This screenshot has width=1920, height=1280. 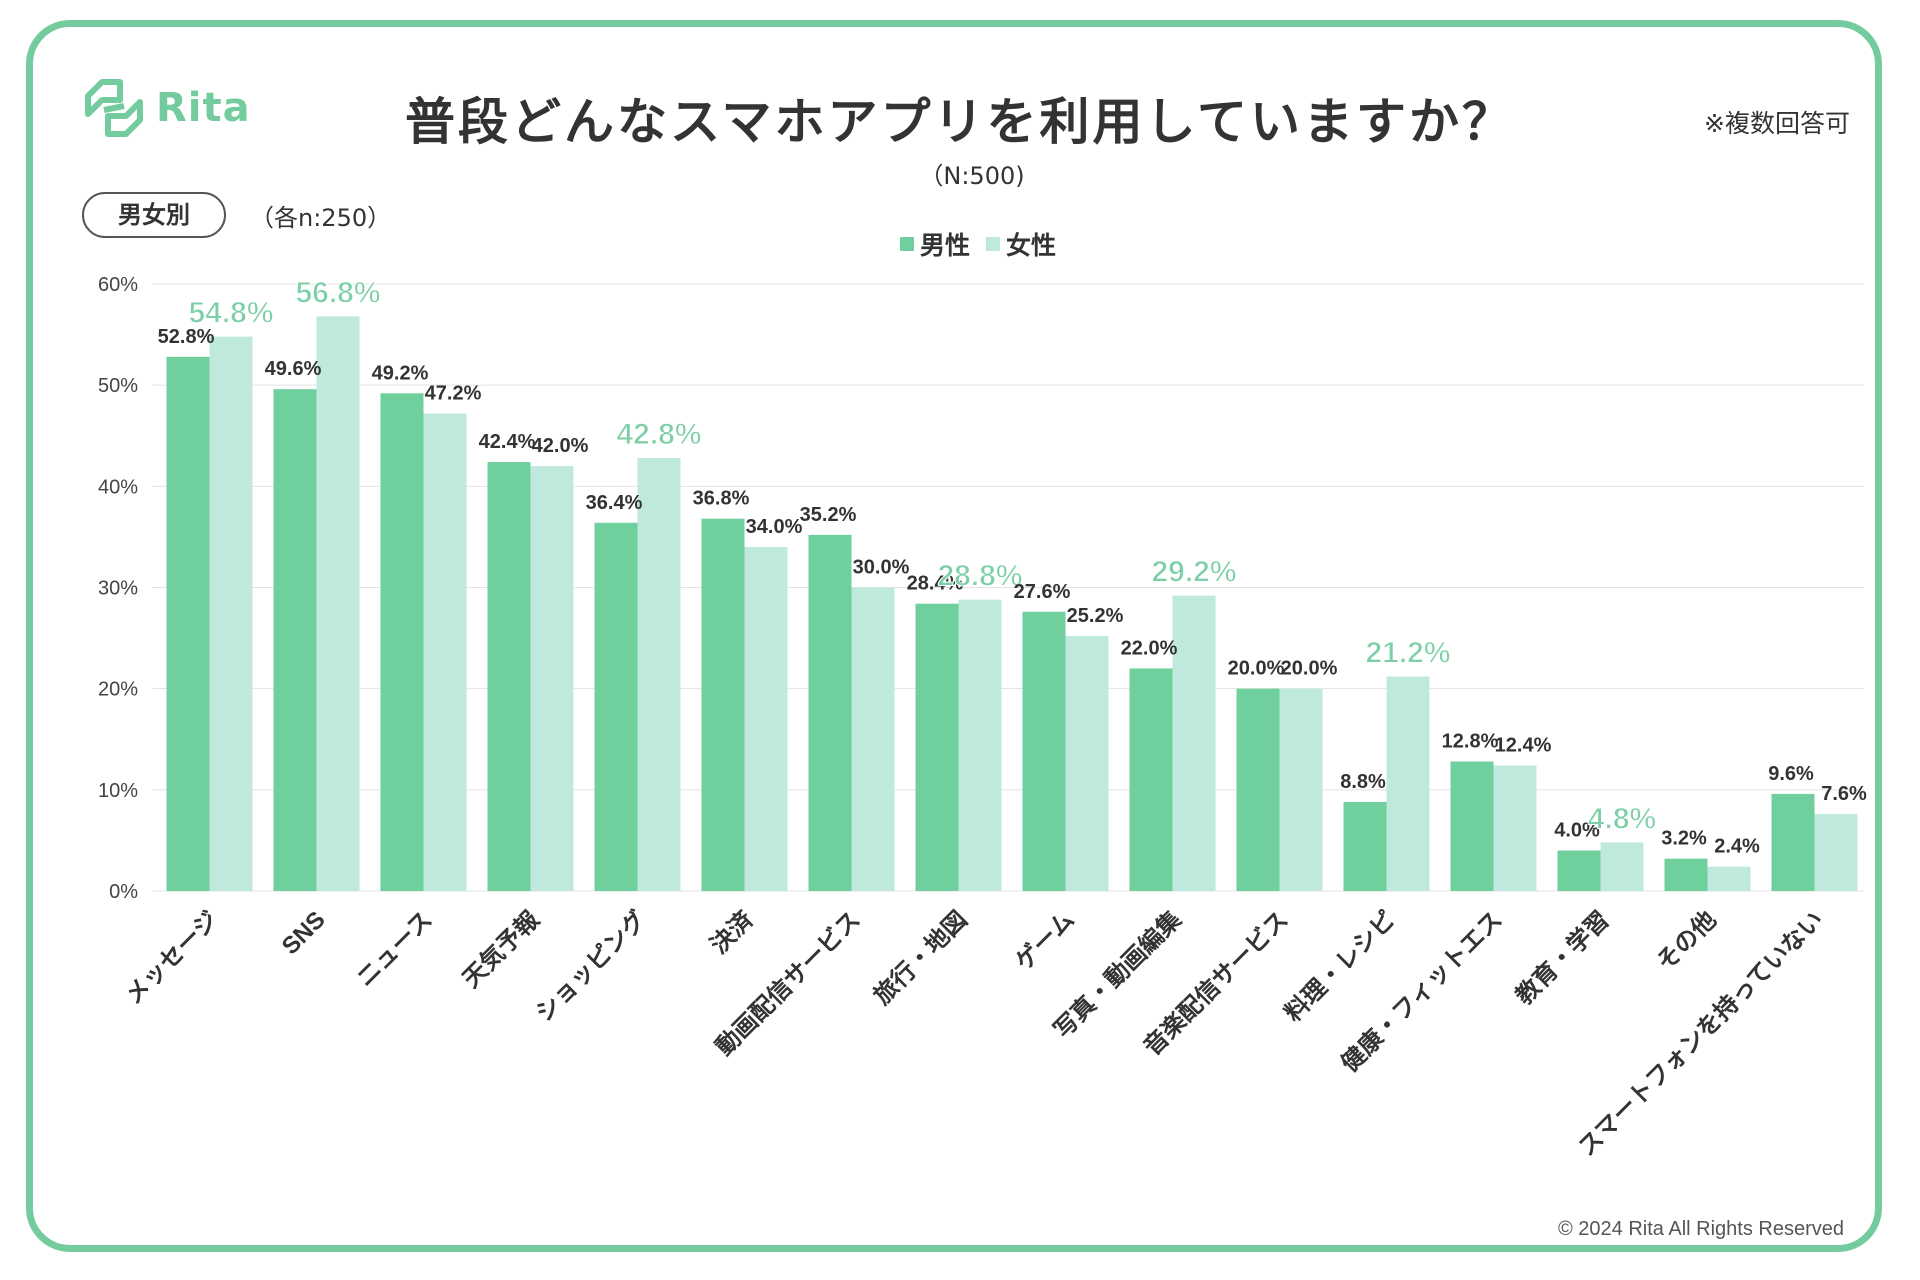 I want to click on data-label-female: 42.0%, so click(x=560, y=446).